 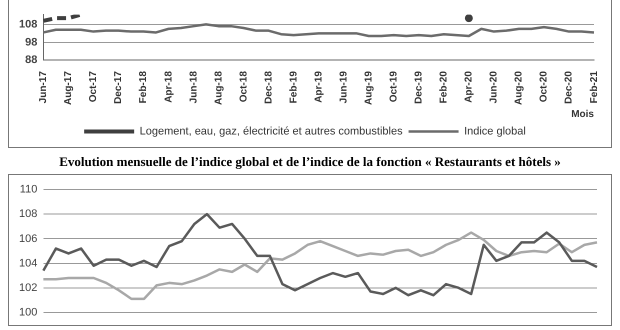 I want to click on x-tick-label: Jun-18, so click(x=194, y=87).